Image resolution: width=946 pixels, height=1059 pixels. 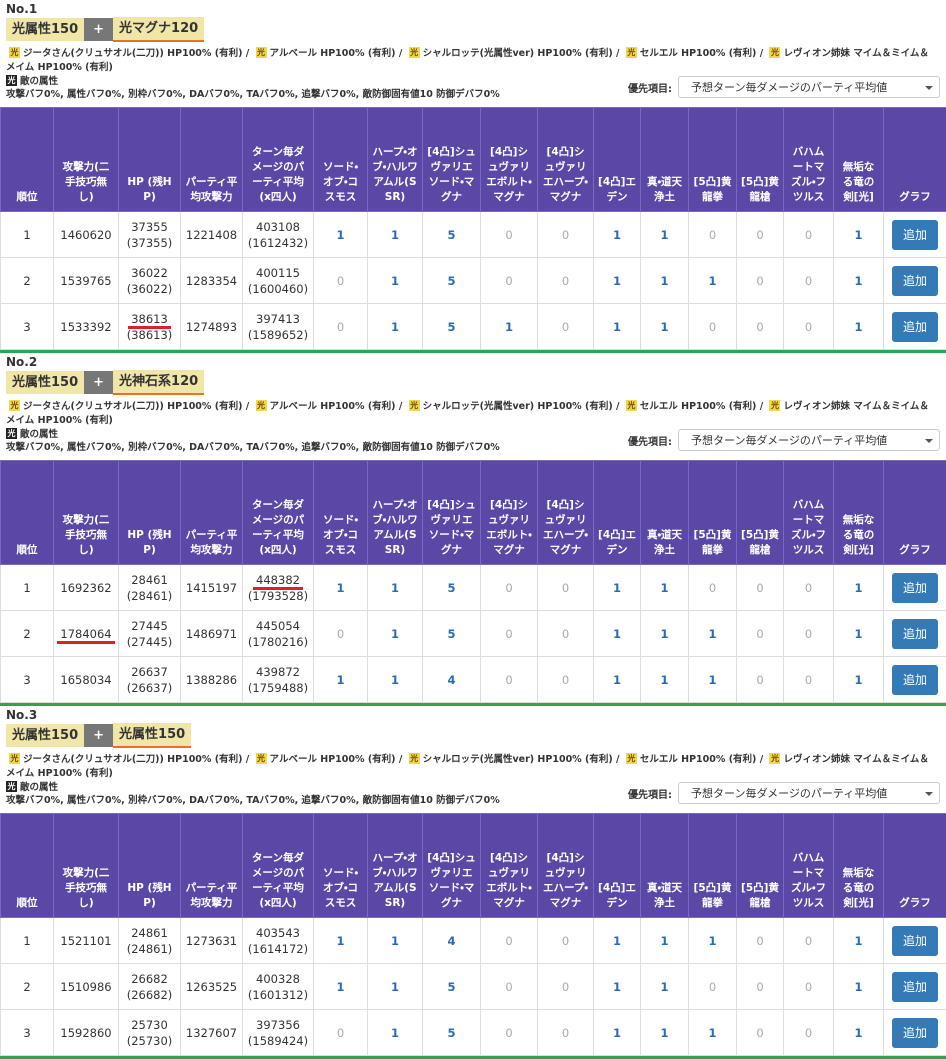 I want to click on damage-value: 403543, so click(x=278, y=933).